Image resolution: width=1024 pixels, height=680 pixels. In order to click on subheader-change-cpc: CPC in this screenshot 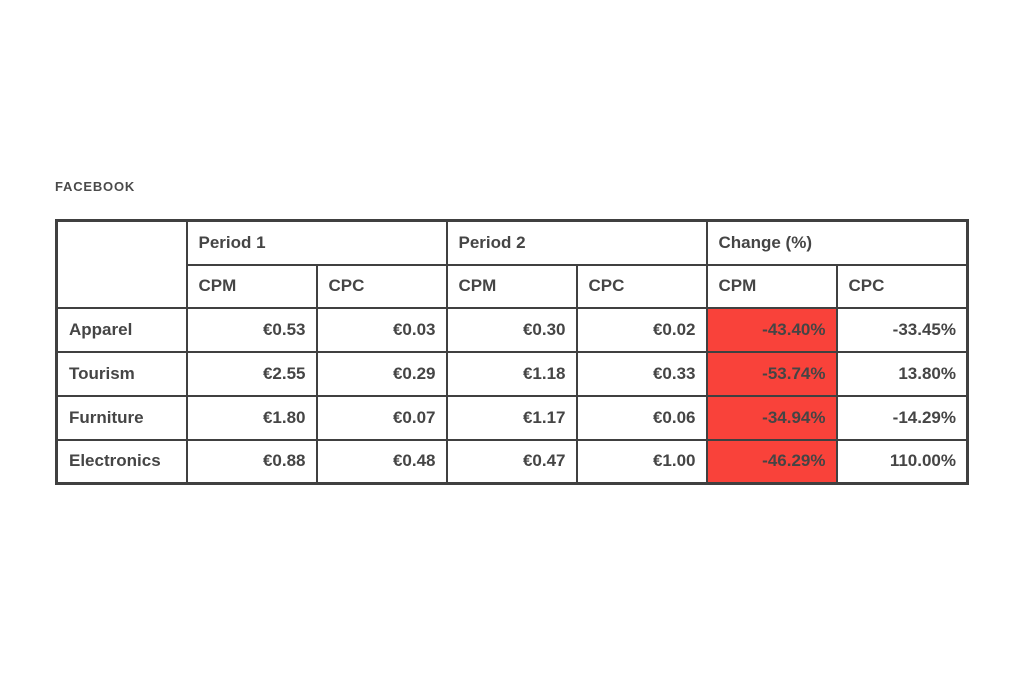, I will do `click(902, 286)`.